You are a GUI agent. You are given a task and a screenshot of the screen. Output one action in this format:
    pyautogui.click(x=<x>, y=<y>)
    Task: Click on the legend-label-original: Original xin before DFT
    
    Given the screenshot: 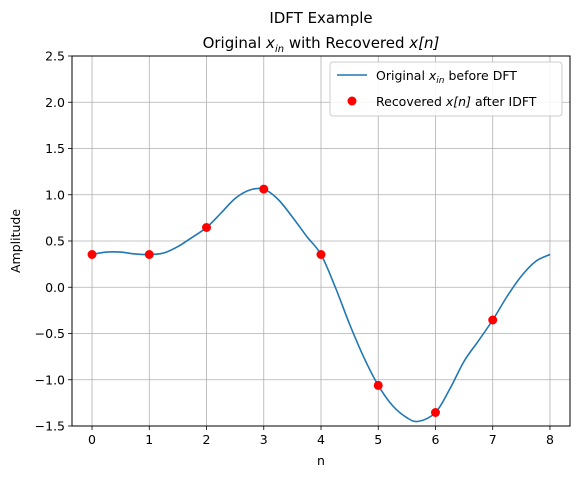 What is the action you would take?
    pyautogui.click(x=446, y=77)
    